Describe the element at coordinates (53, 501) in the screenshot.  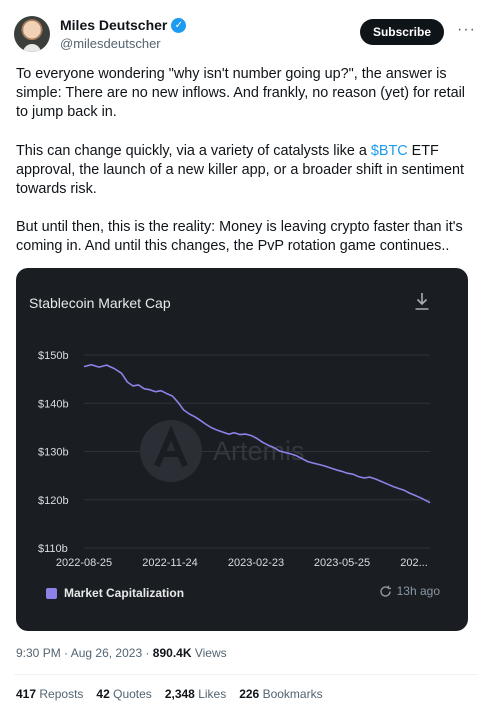
I see `y-tick-label: $120b` at that location.